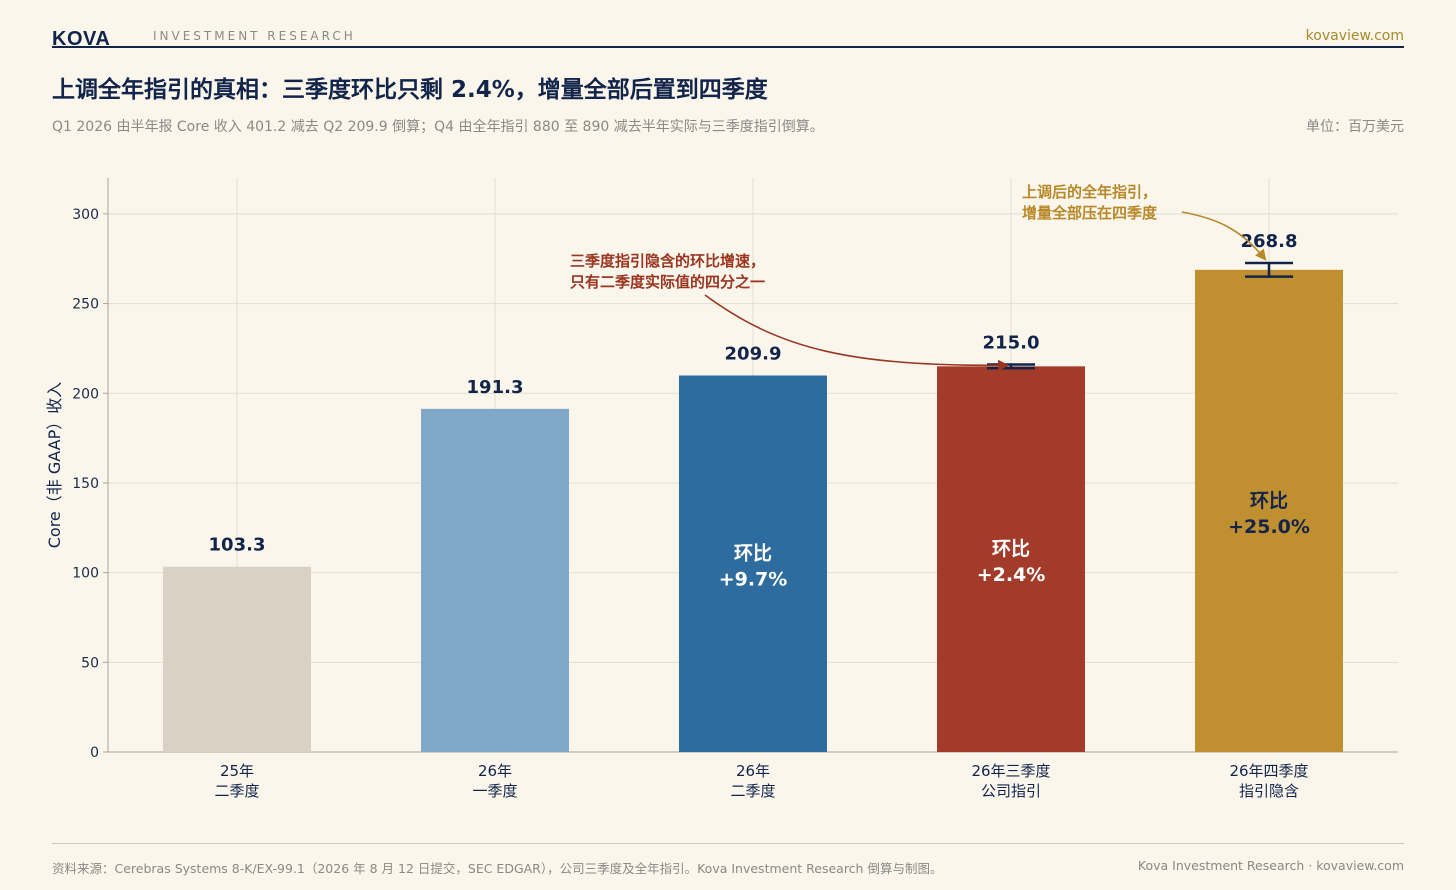 Image resolution: width=1456 pixels, height=890 pixels. What do you see at coordinates (90, 663) in the screenshot?
I see `y-tick-label: 50` at bounding box center [90, 663].